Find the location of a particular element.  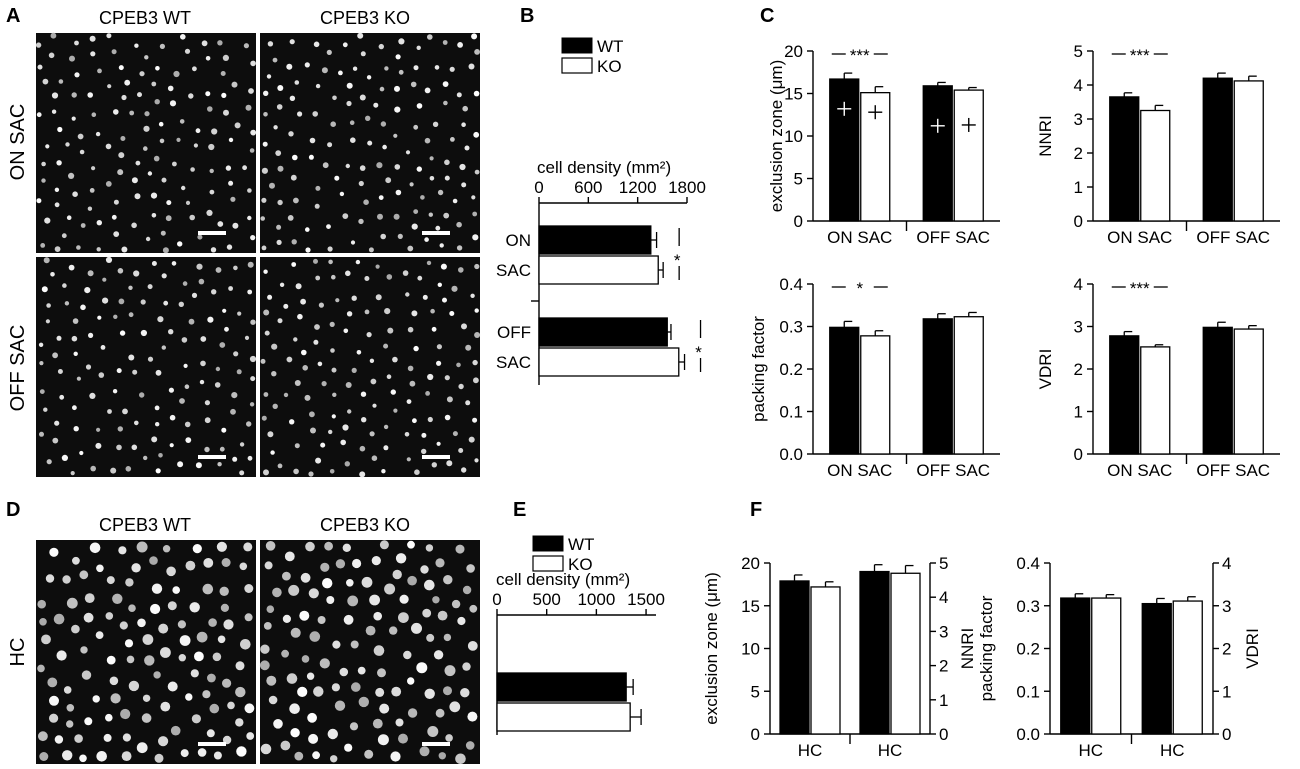

chart-c-vdri-sig-label: *** is located at coordinates (1140, 288).